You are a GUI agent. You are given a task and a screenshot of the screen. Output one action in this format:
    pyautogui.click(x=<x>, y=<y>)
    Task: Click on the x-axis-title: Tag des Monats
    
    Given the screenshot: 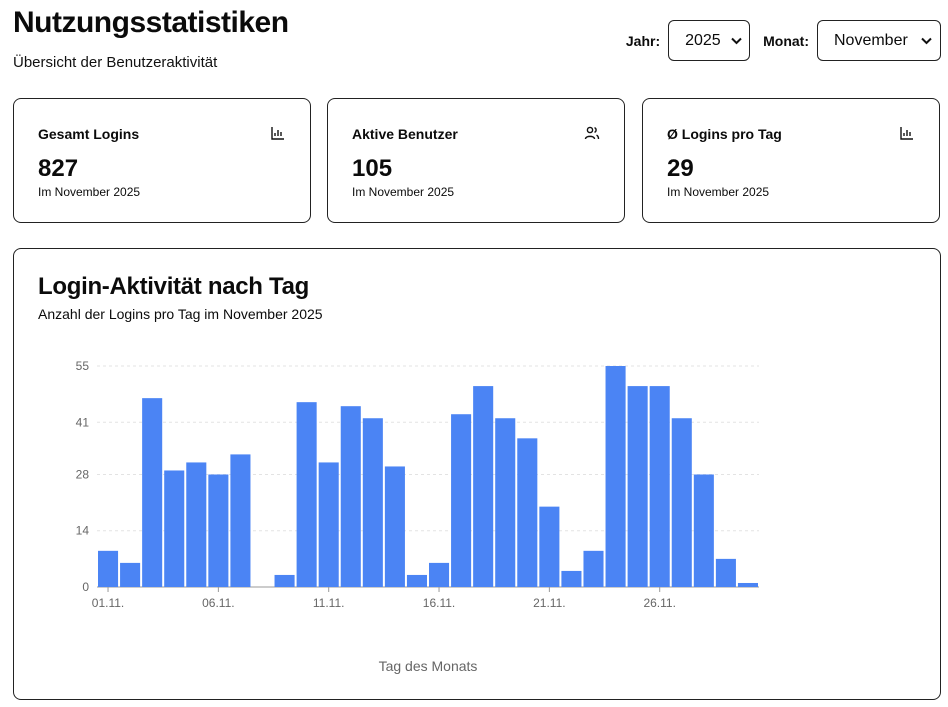 What is the action you would take?
    pyautogui.click(x=428, y=666)
    